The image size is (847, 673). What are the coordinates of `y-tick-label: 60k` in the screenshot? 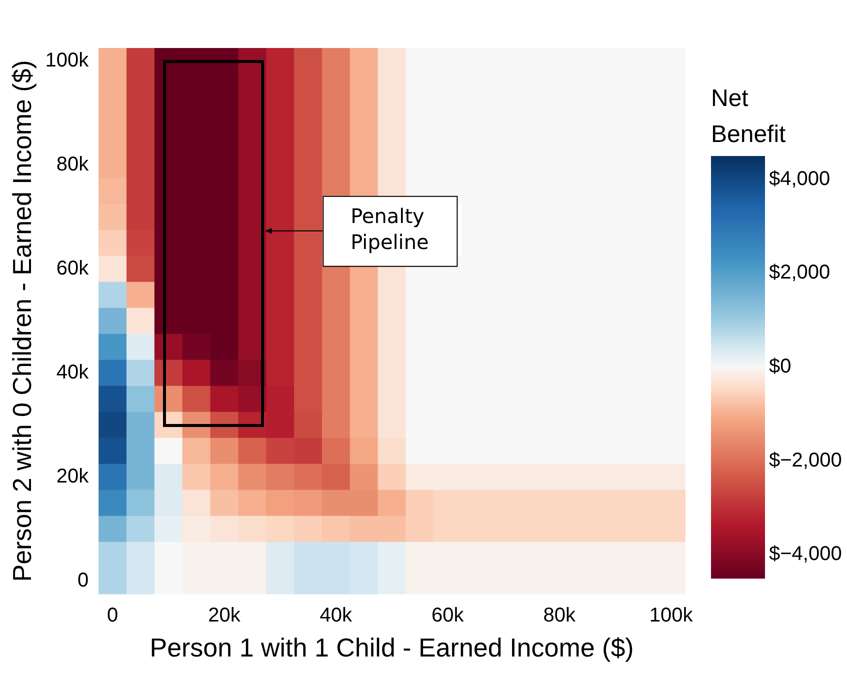 It's located at (73, 268).